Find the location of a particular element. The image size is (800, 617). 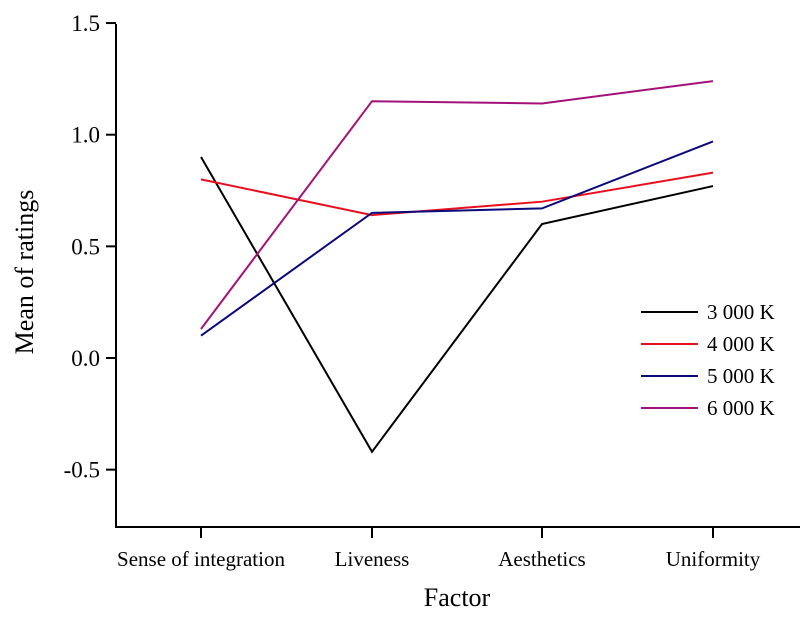

x-tick-label: Aesthetics is located at coordinates (541, 559).